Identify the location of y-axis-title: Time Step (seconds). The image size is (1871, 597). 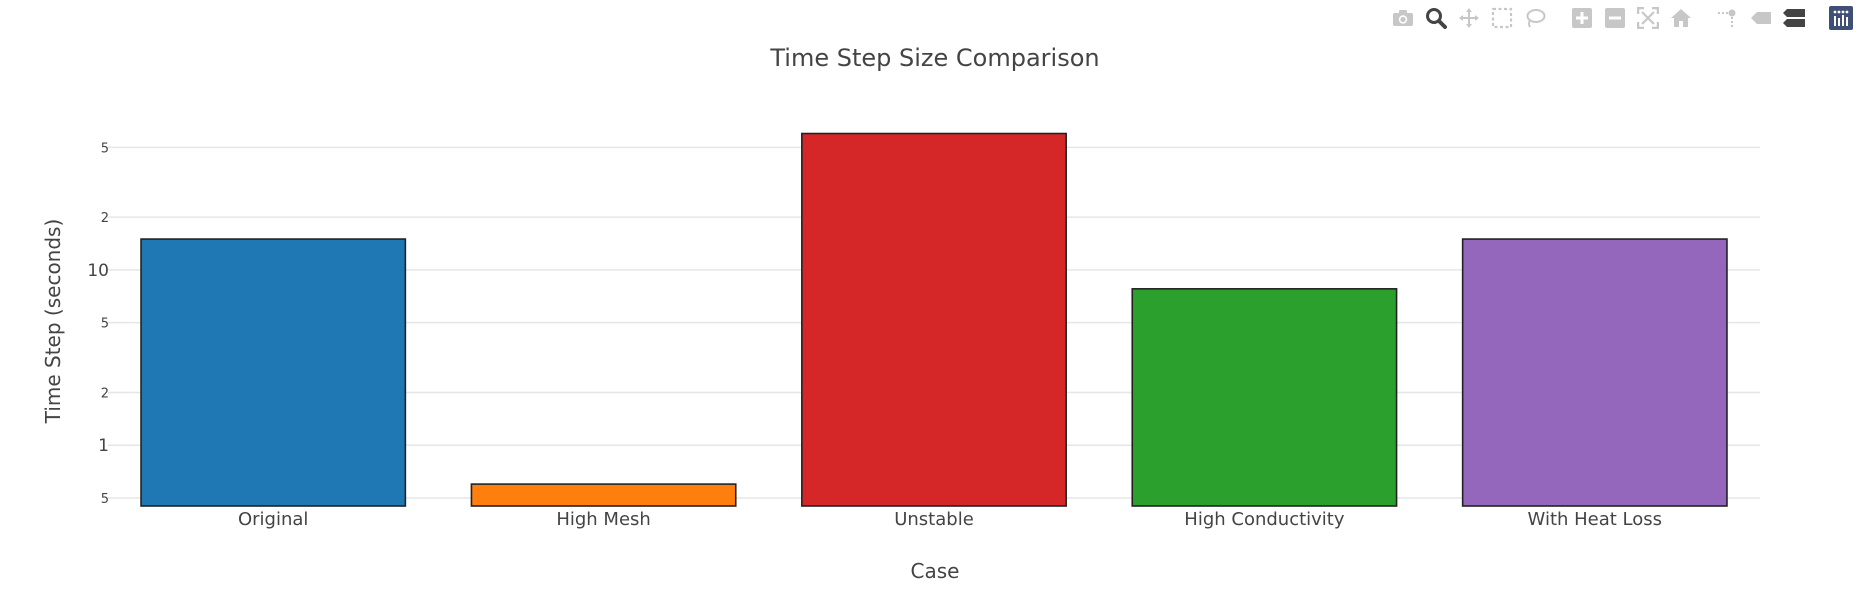
(53, 322).